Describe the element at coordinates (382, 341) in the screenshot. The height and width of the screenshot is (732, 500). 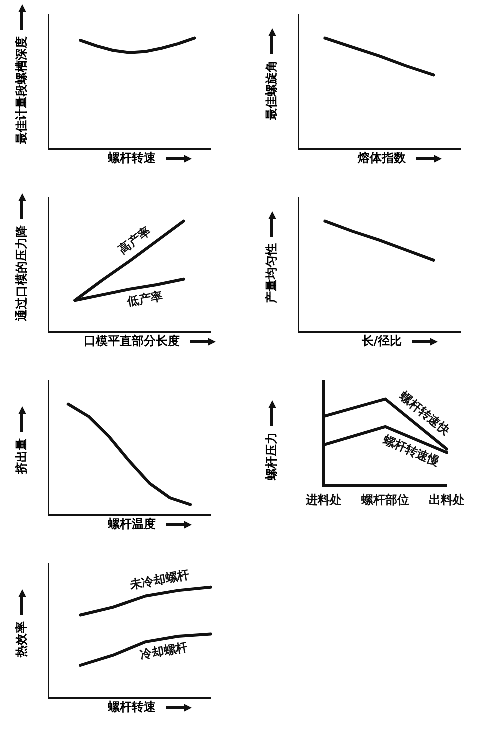
I see `x-axis-title: 长/径比` at that location.